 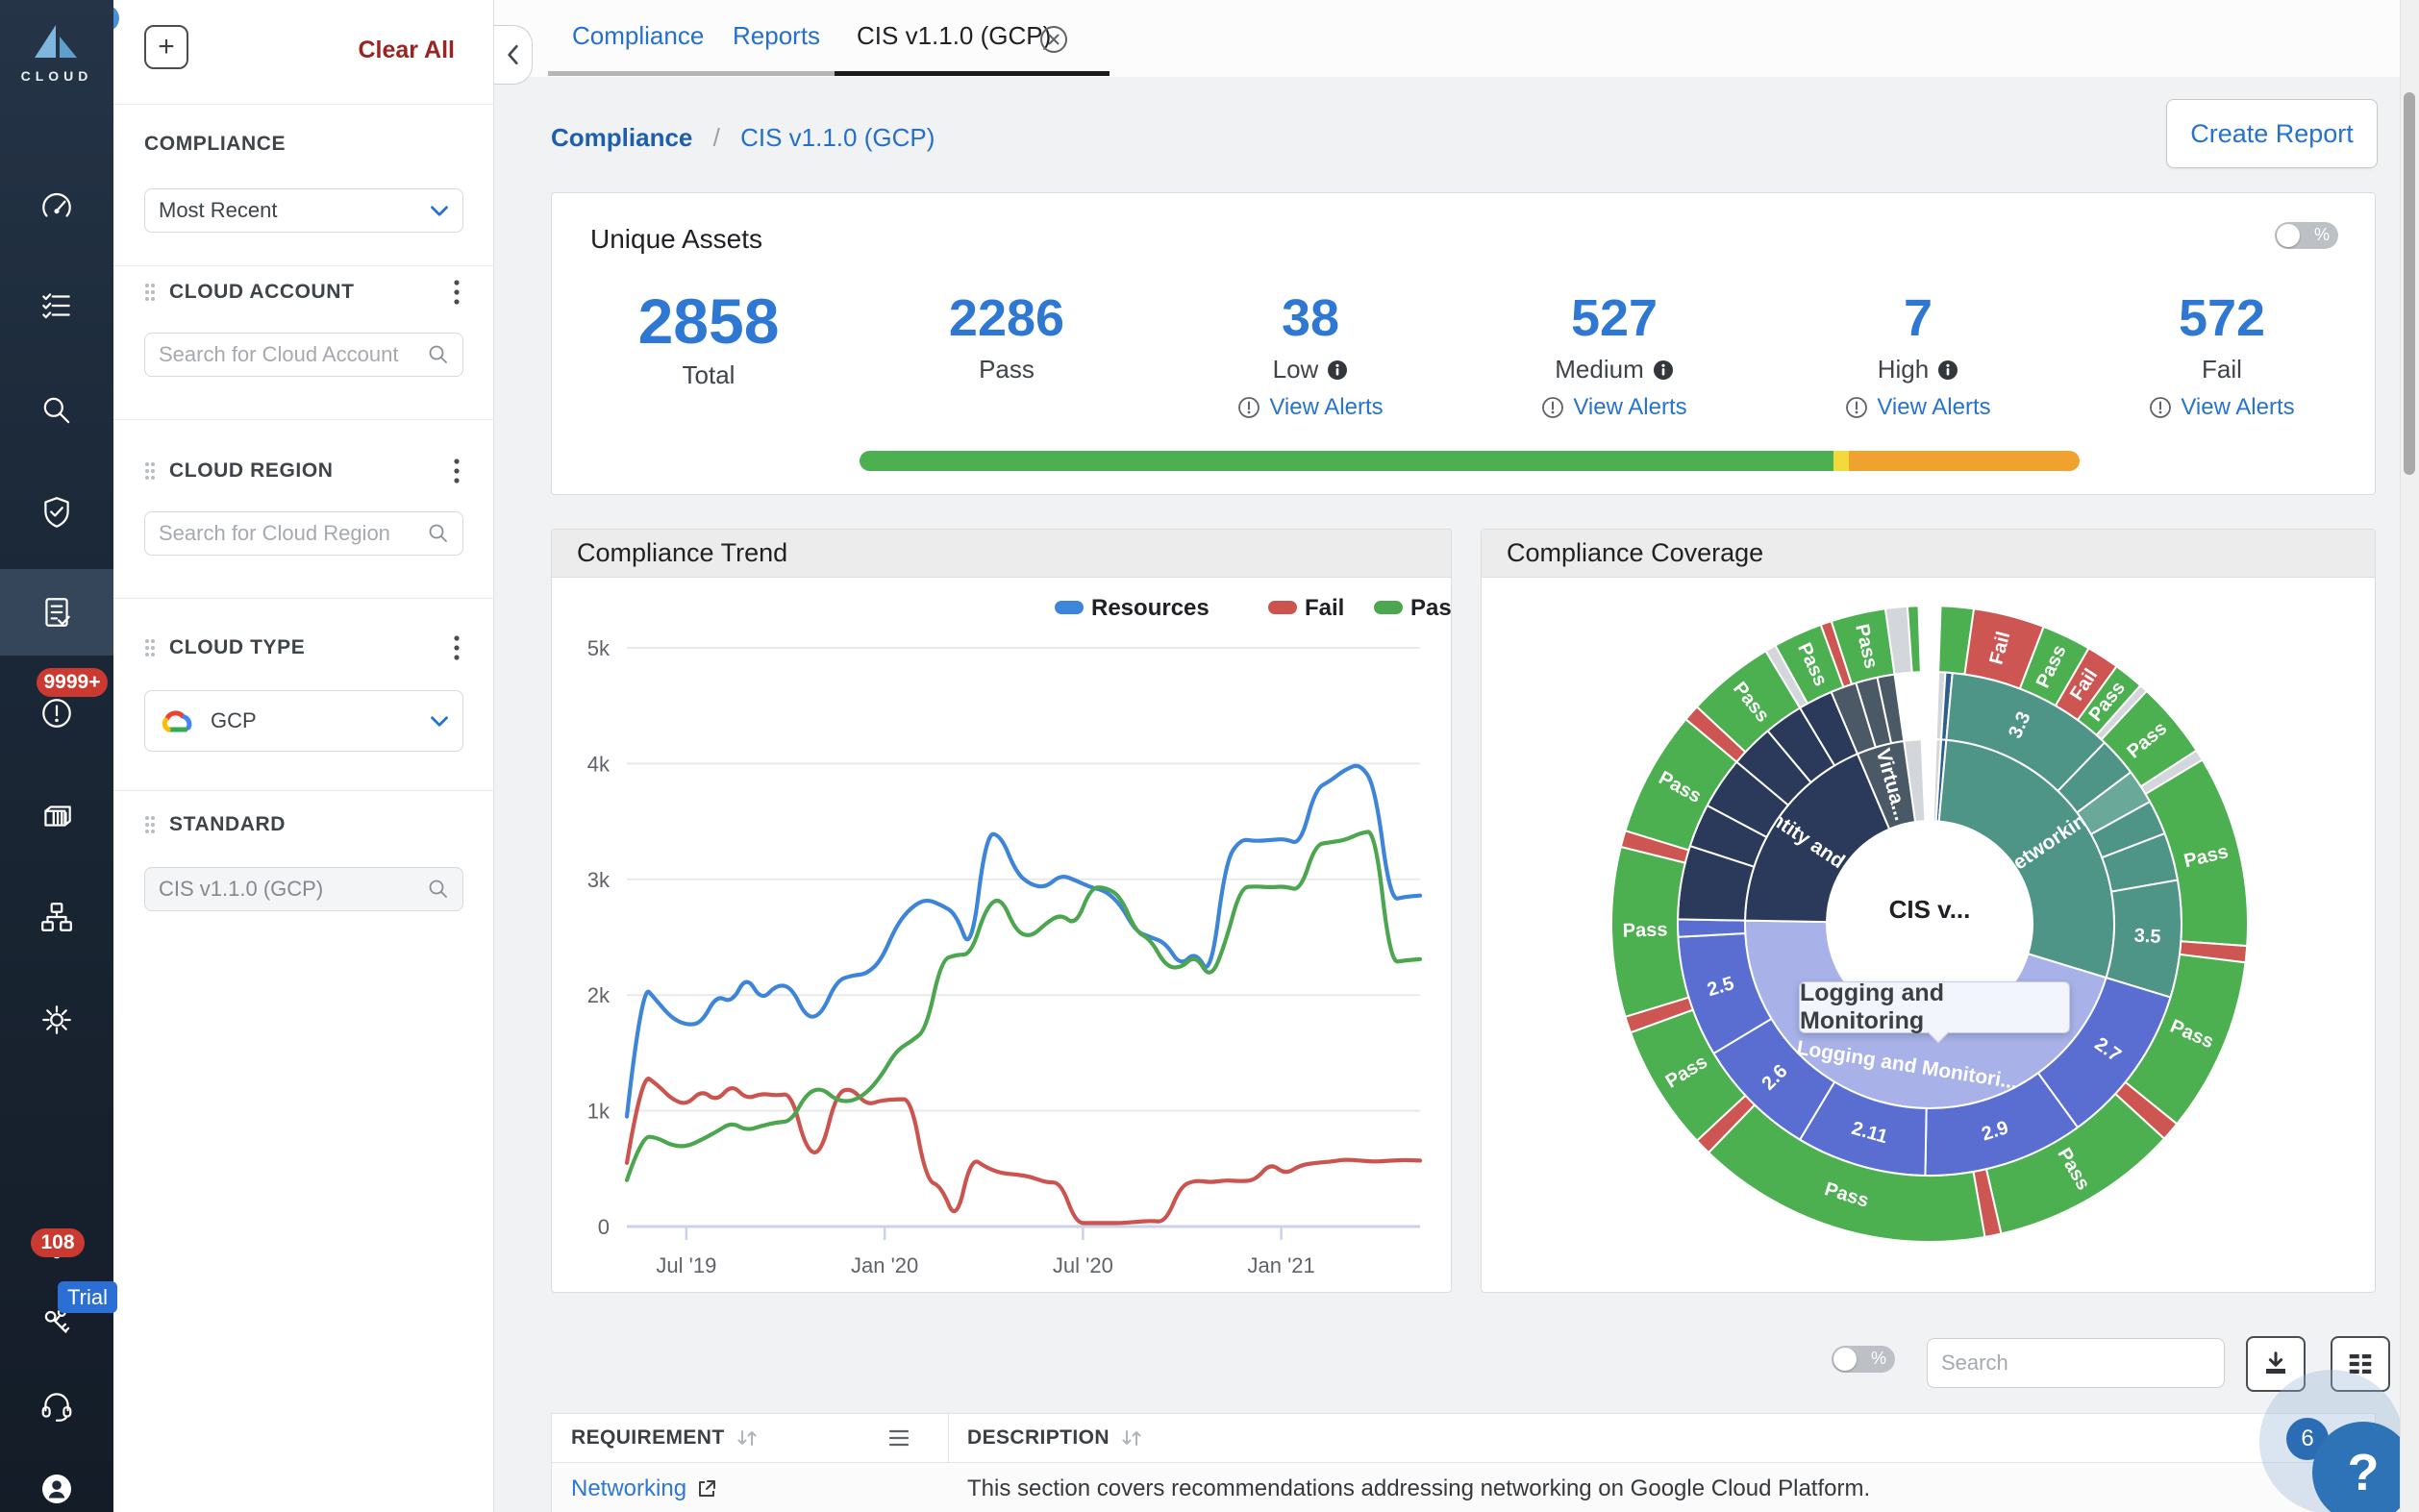 I want to click on sidebar-item-containers, so click(x=57, y=816).